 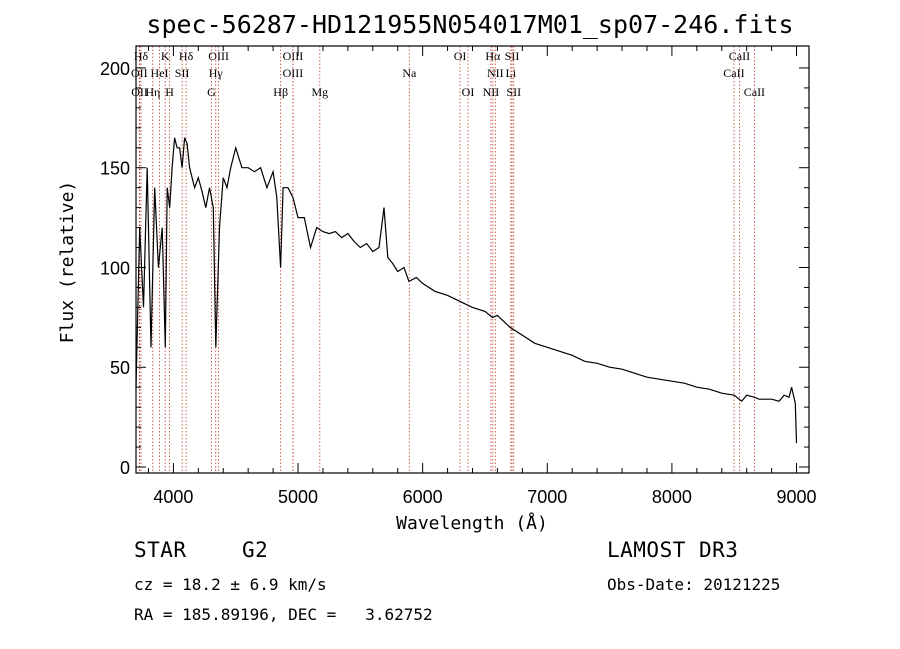 What do you see at coordinates (115, 169) in the screenshot?
I see `y-tick-label: 150` at bounding box center [115, 169].